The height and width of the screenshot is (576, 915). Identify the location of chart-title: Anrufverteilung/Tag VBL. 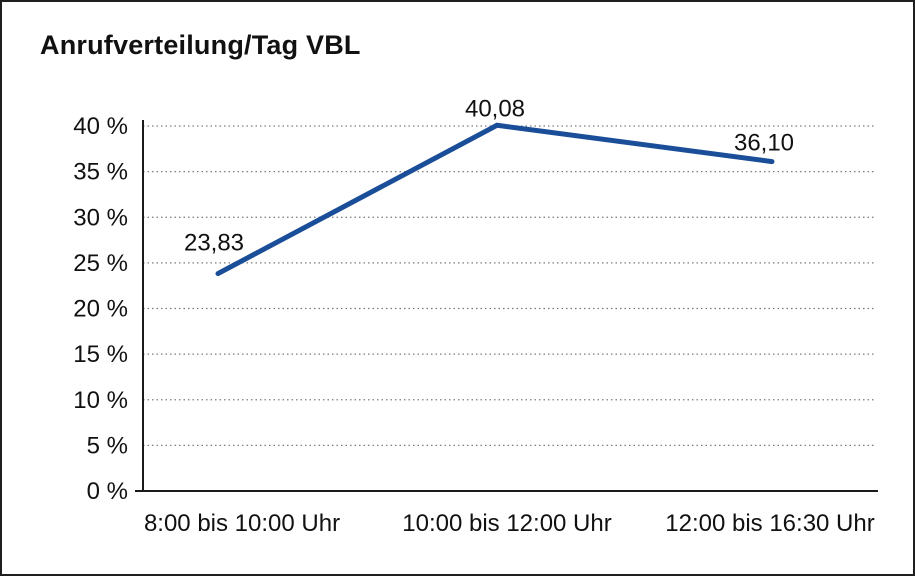
(200, 45).